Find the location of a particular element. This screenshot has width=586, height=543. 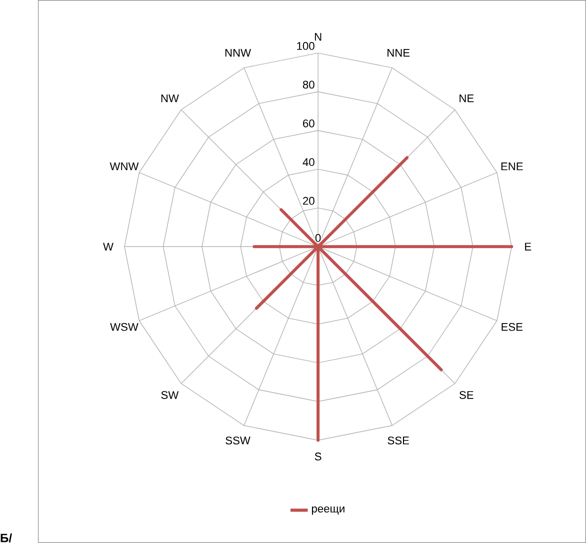

spoke-label: E is located at coordinates (528, 246).